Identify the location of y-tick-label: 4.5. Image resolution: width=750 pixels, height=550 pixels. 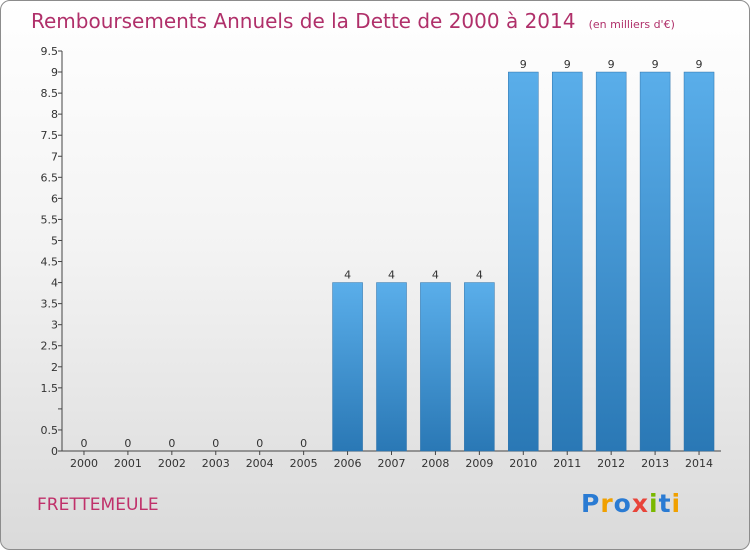
(50, 262).